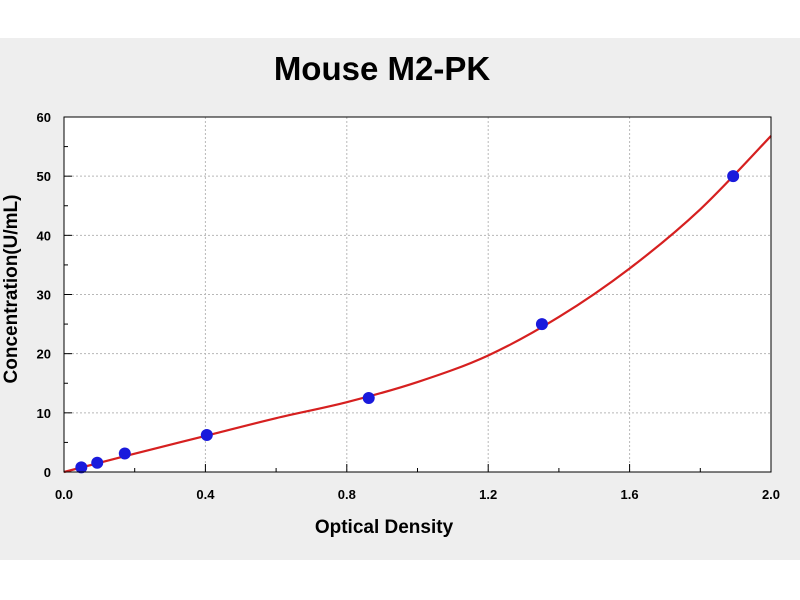  Describe the element at coordinates (347, 494) in the screenshot. I see `x-tick-label: 0.8` at that location.